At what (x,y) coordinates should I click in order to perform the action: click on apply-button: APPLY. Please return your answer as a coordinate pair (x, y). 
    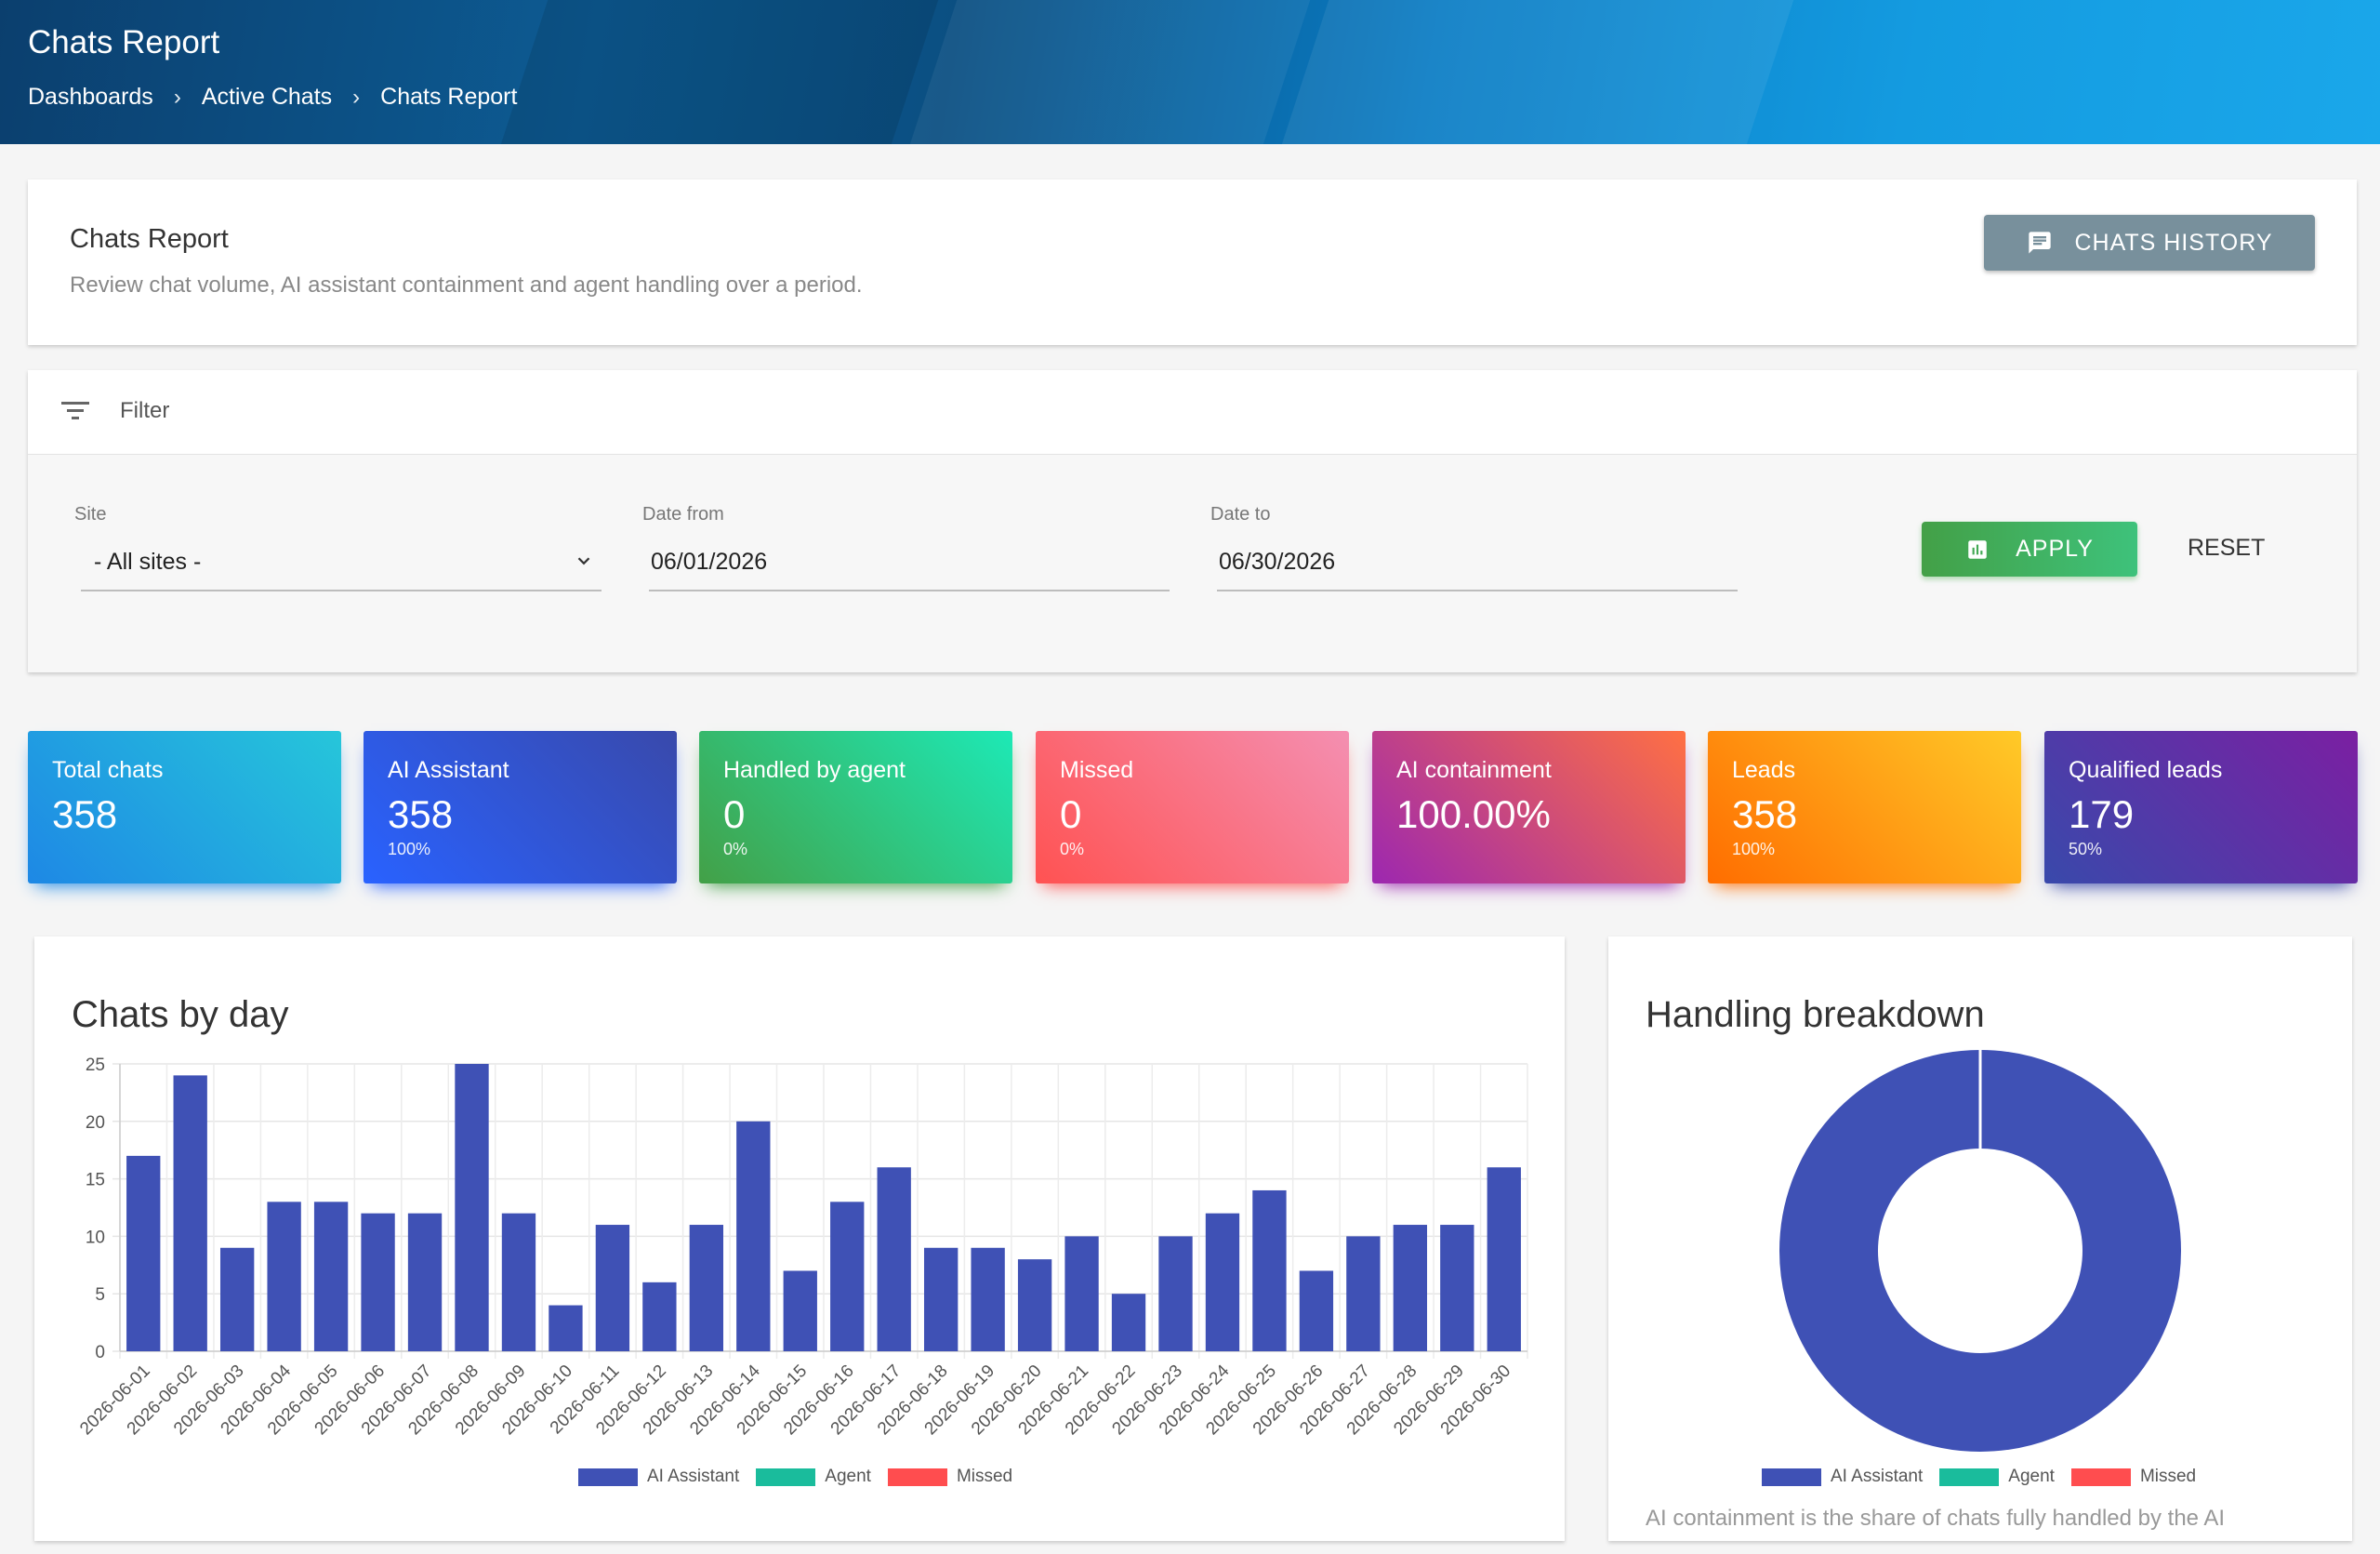
    Looking at the image, I should click on (2029, 549).